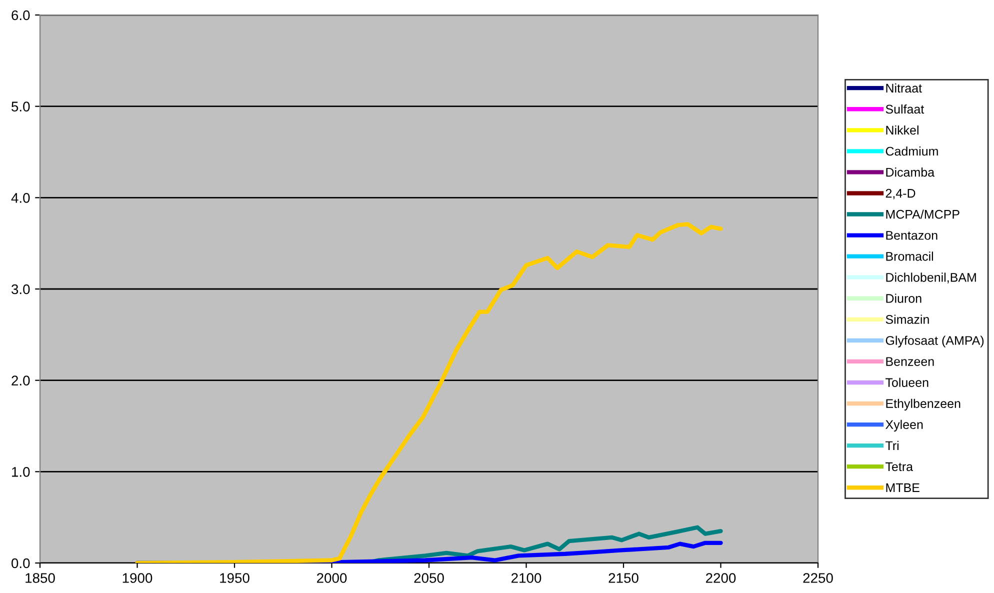  I want to click on legend-label: Nitraat, so click(904, 88).